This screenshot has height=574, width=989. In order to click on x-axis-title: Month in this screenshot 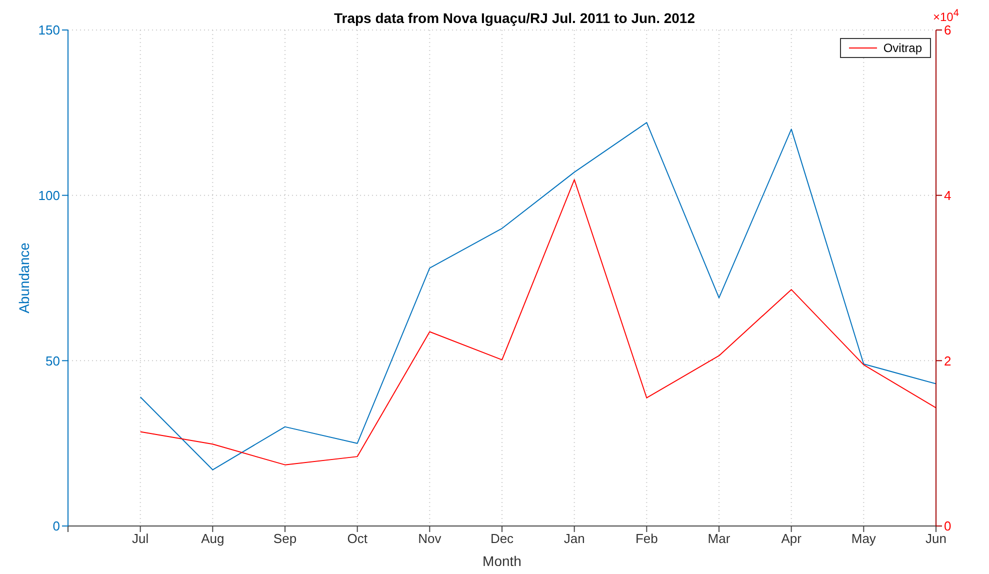, I will do `click(502, 561)`.